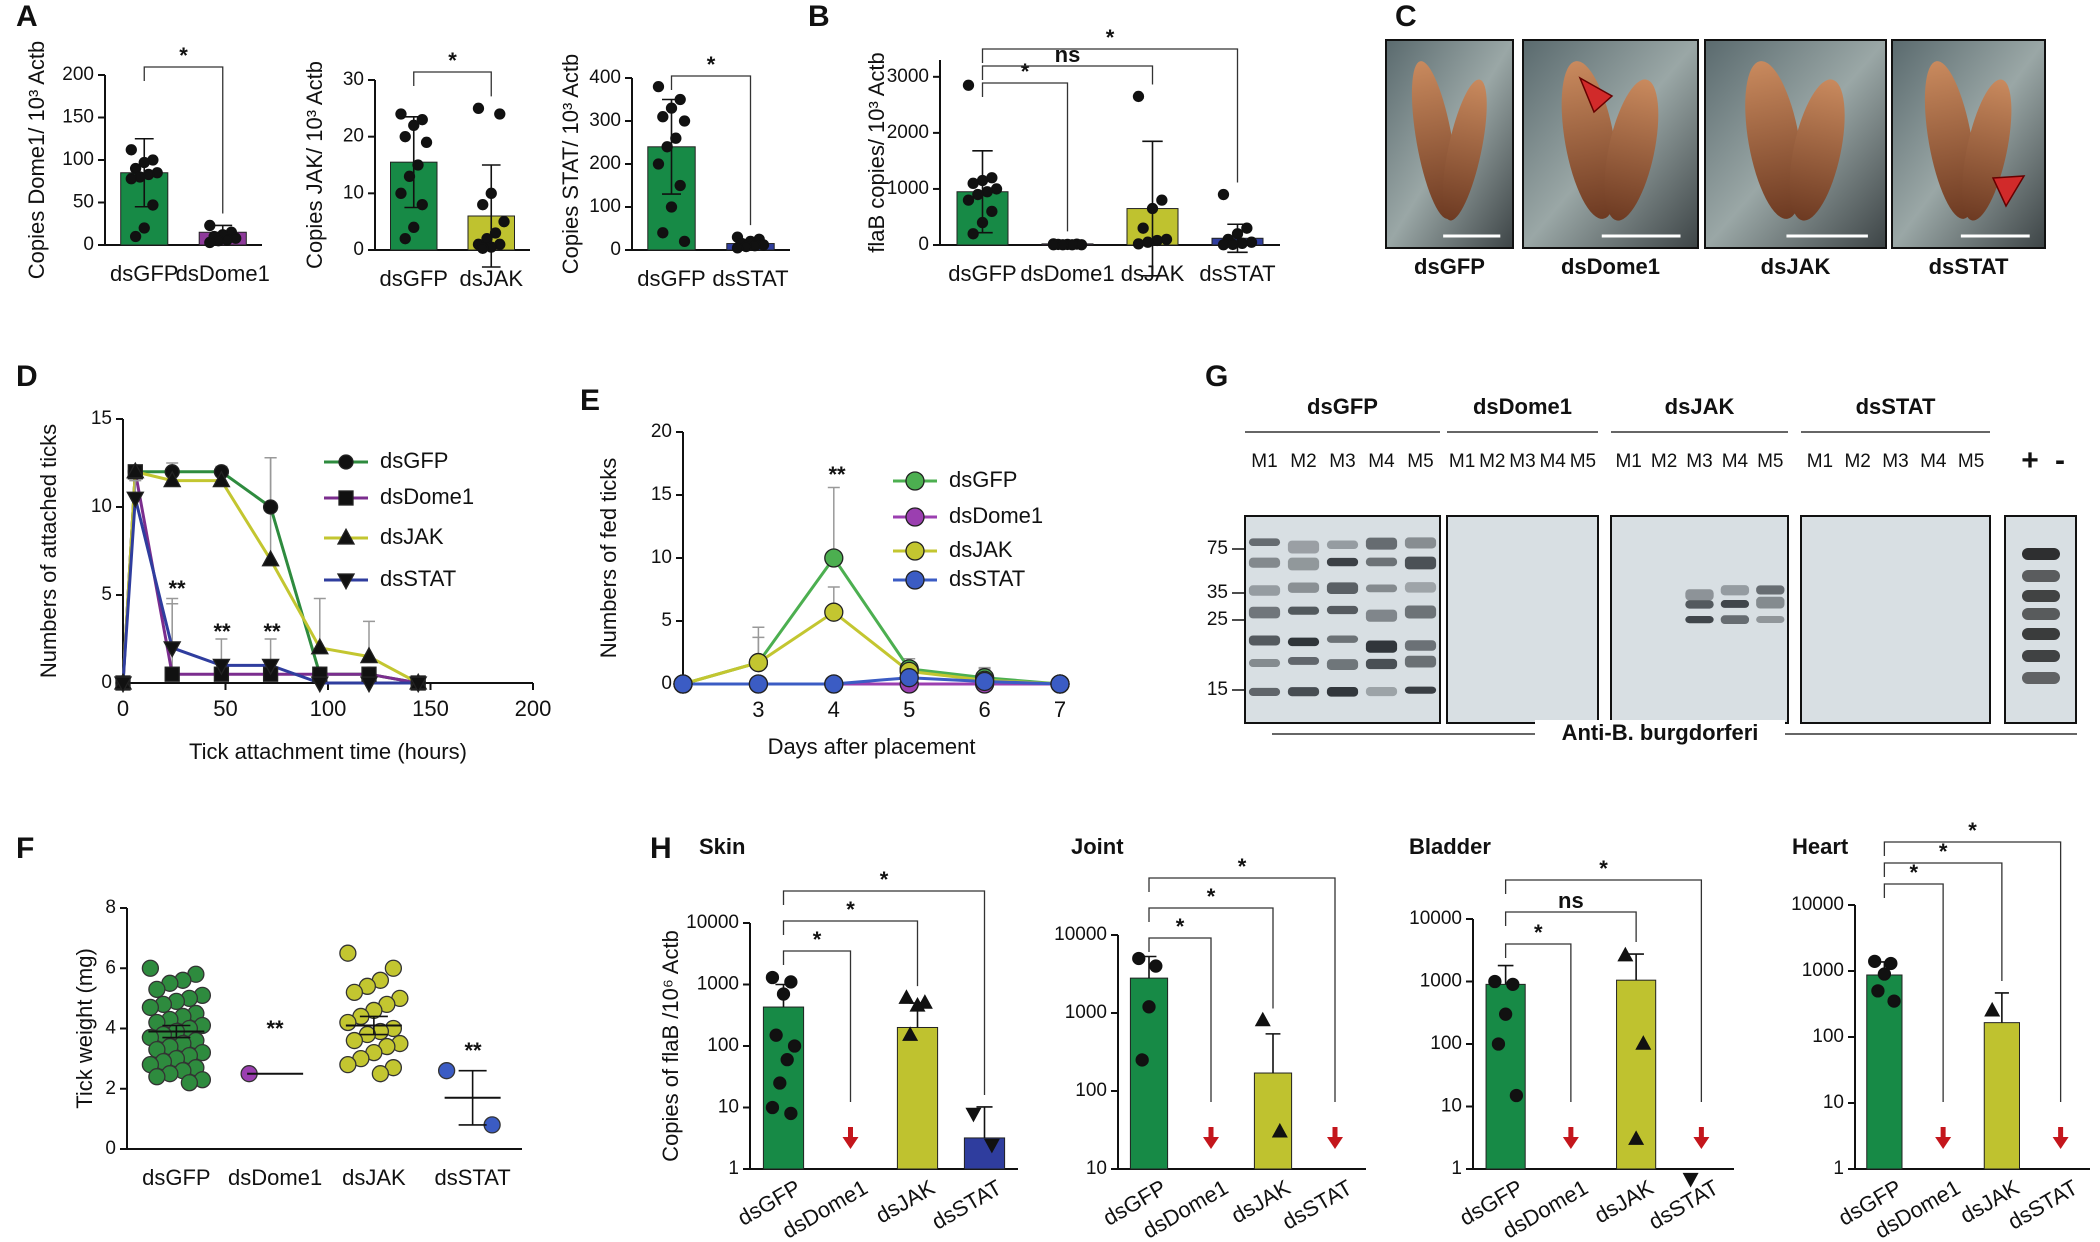 The image size is (2100, 1242). Describe the element at coordinates (984, 709) in the screenshot. I see `x-tick-label: 6` at that location.